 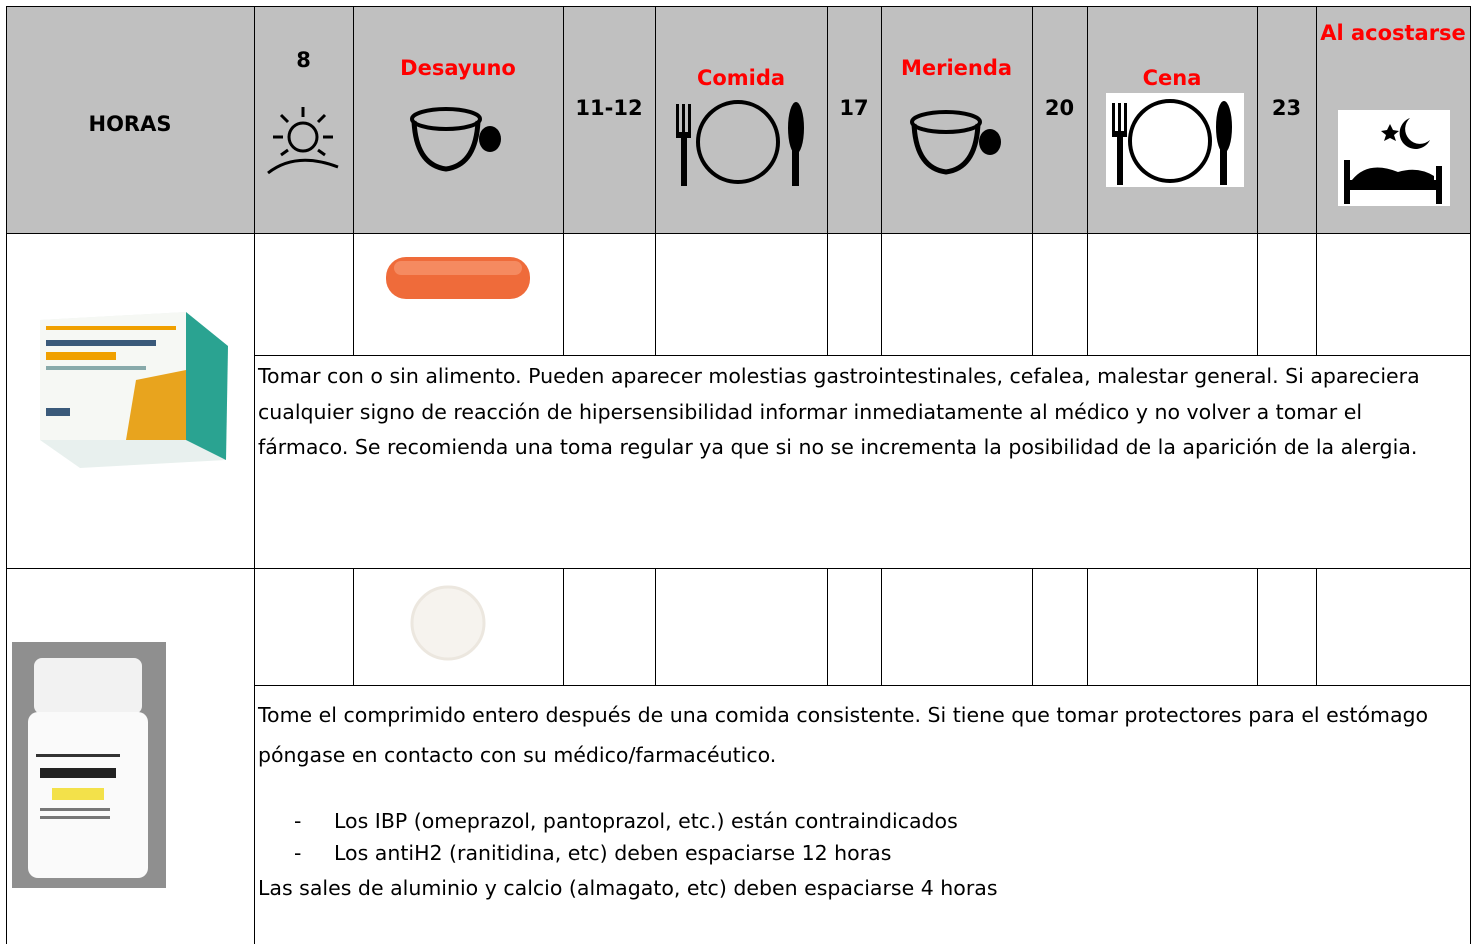 What do you see at coordinates (303, 60) in the screenshot?
I see `time-8: 8` at bounding box center [303, 60].